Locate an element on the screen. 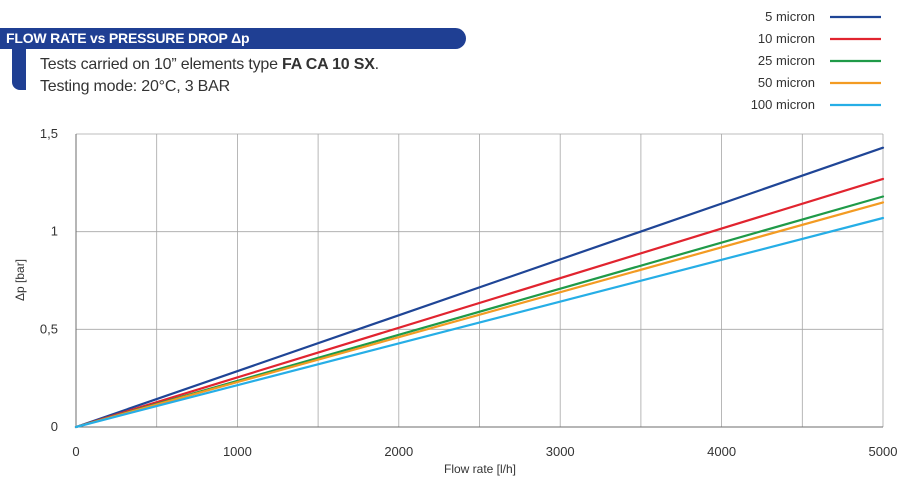  test-description-prefix: Tests carried on 10” elements type is located at coordinates (161, 64).